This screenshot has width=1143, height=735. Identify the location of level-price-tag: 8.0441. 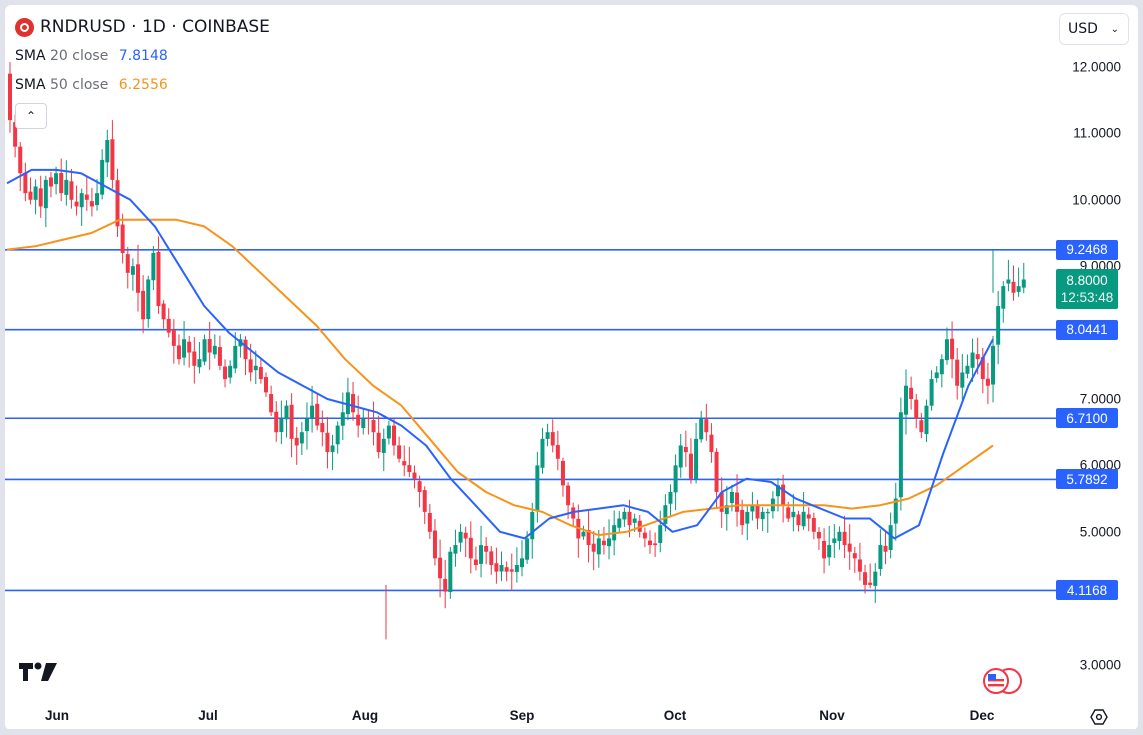
(1087, 329).